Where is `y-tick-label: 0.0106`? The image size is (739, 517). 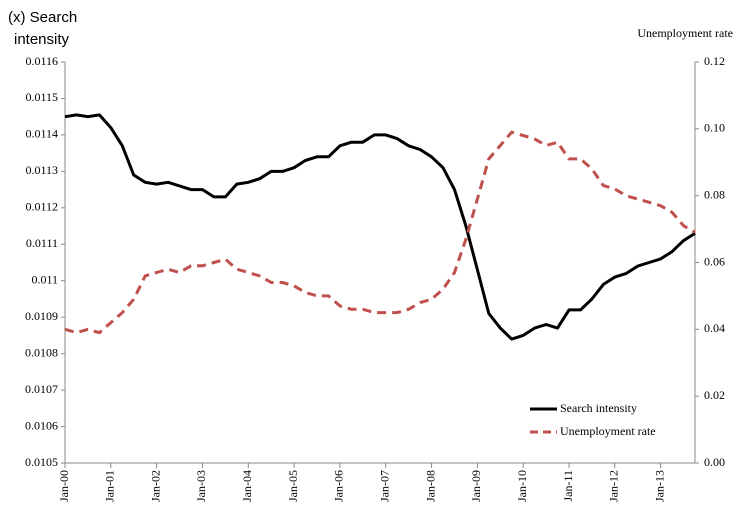
y-tick-label: 0.0106 is located at coordinates (41, 425).